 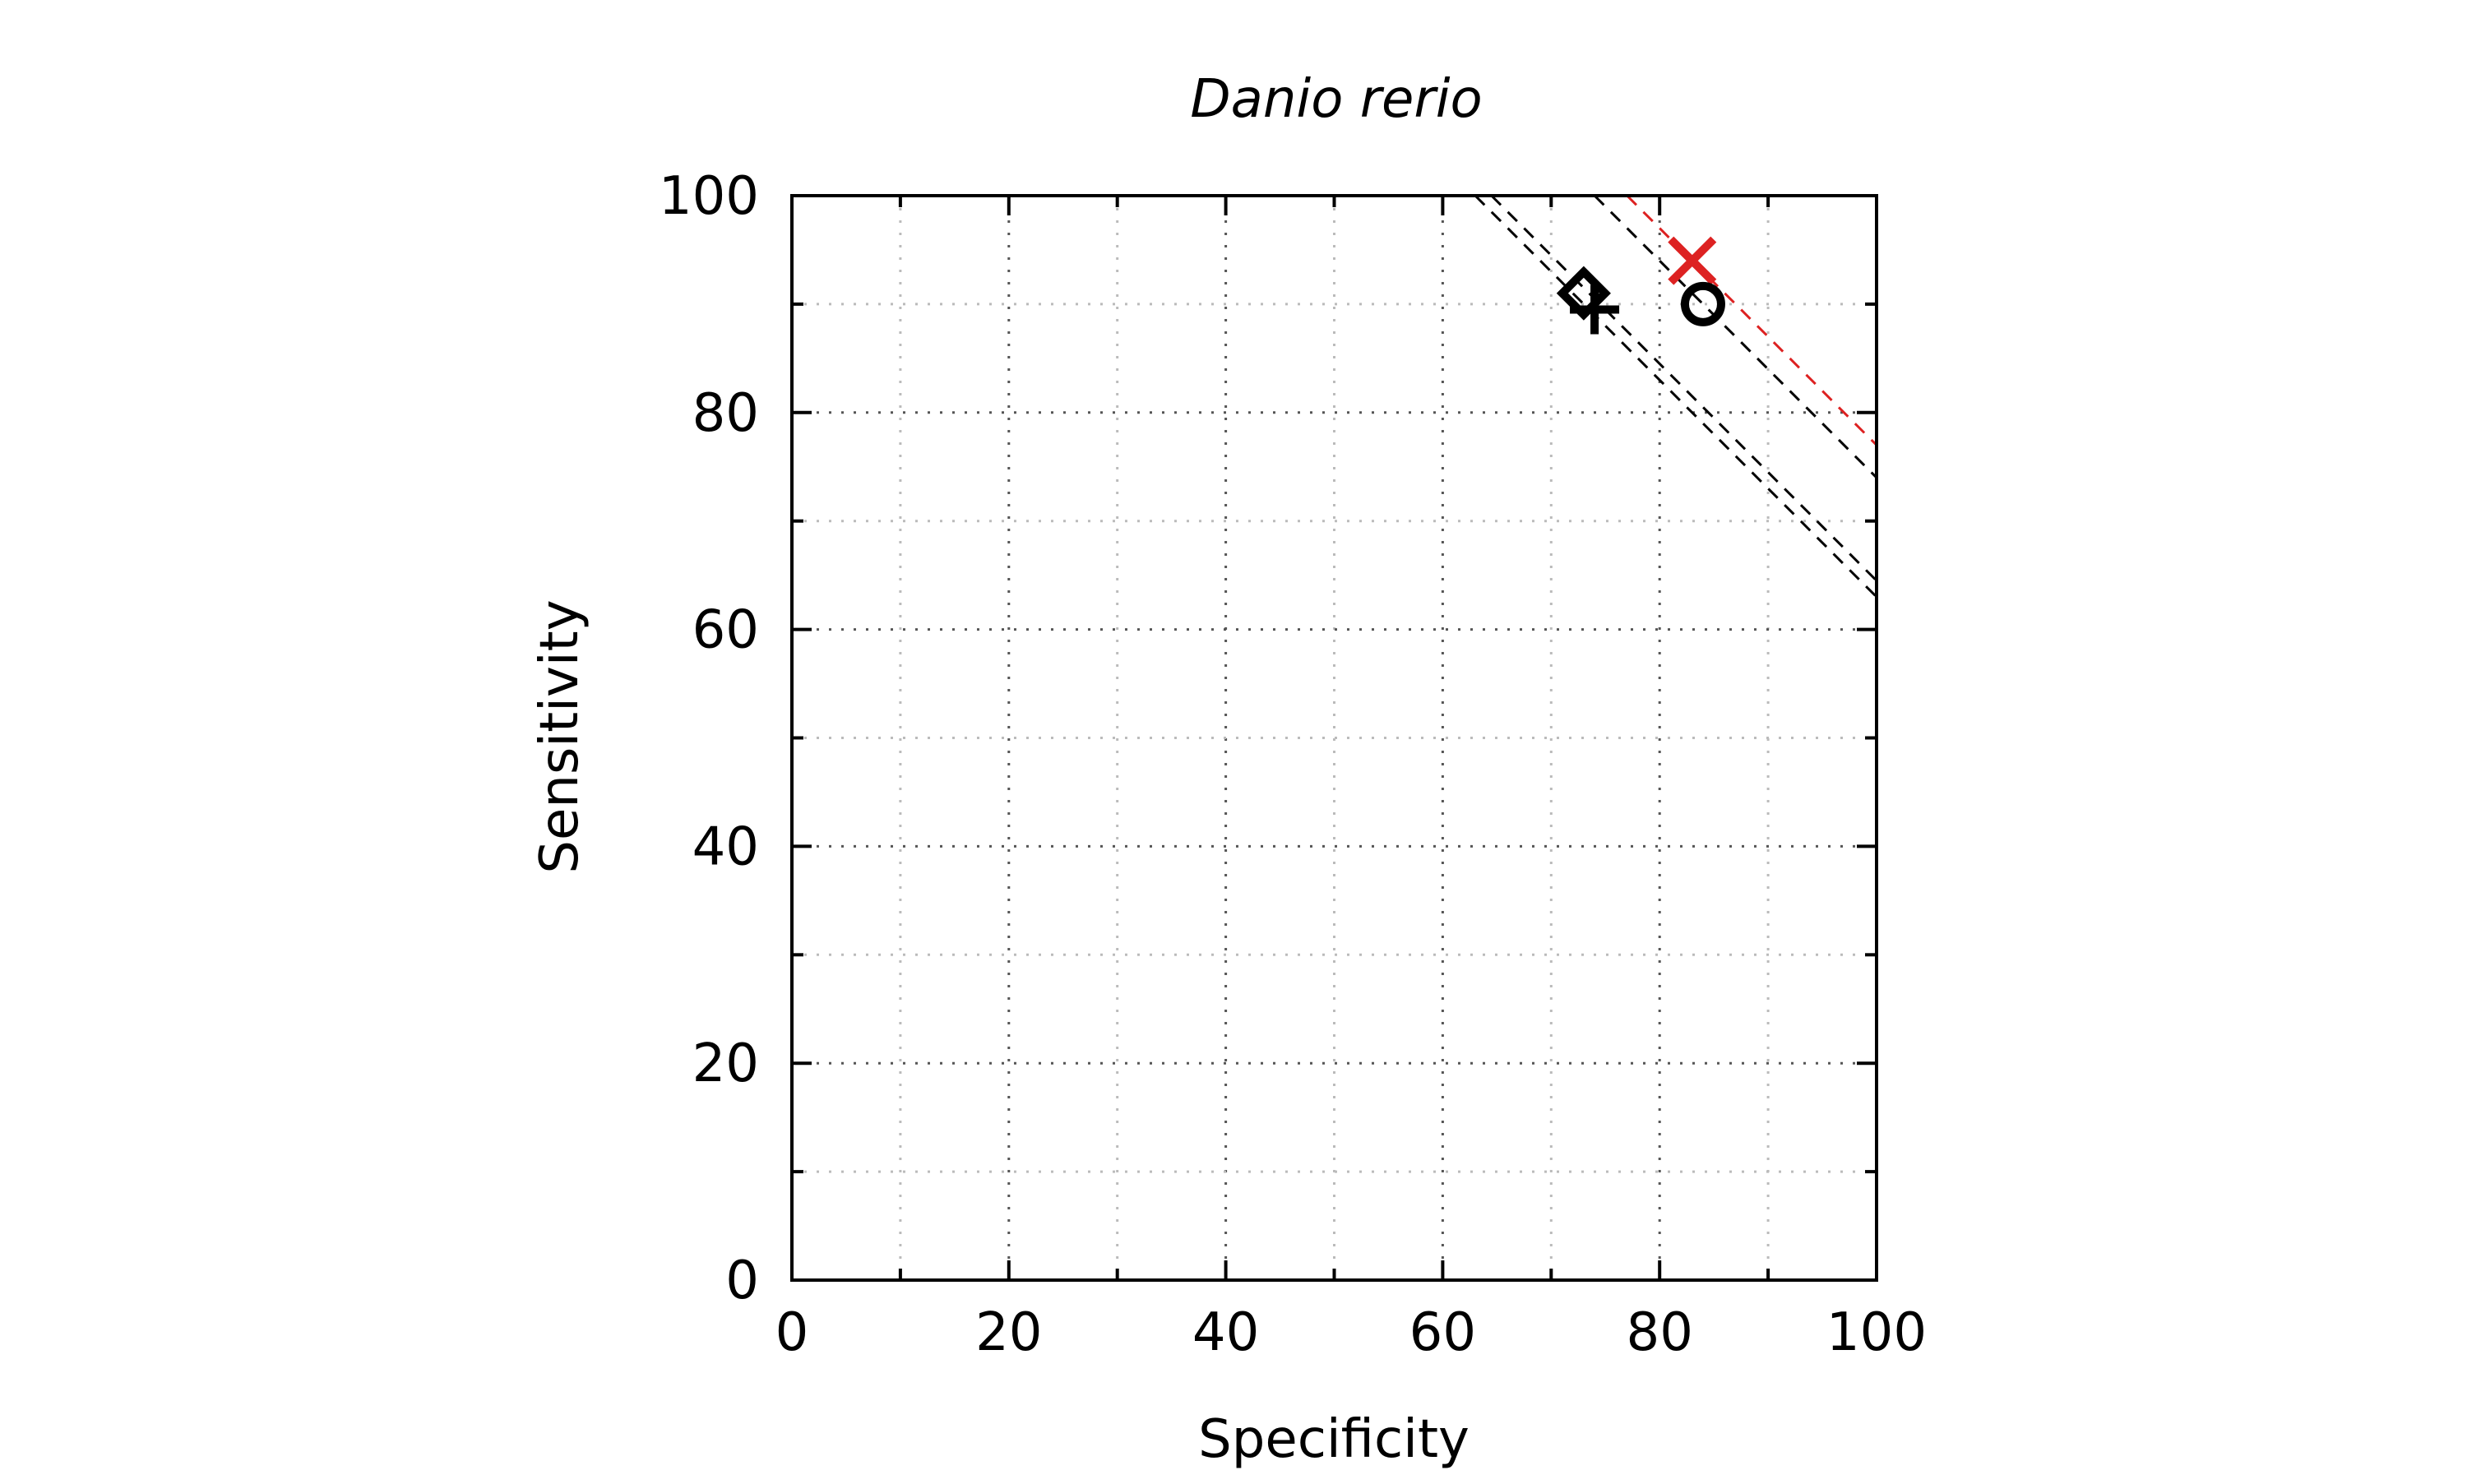 I want to click on y-tick-label: 60, so click(x=726, y=630).